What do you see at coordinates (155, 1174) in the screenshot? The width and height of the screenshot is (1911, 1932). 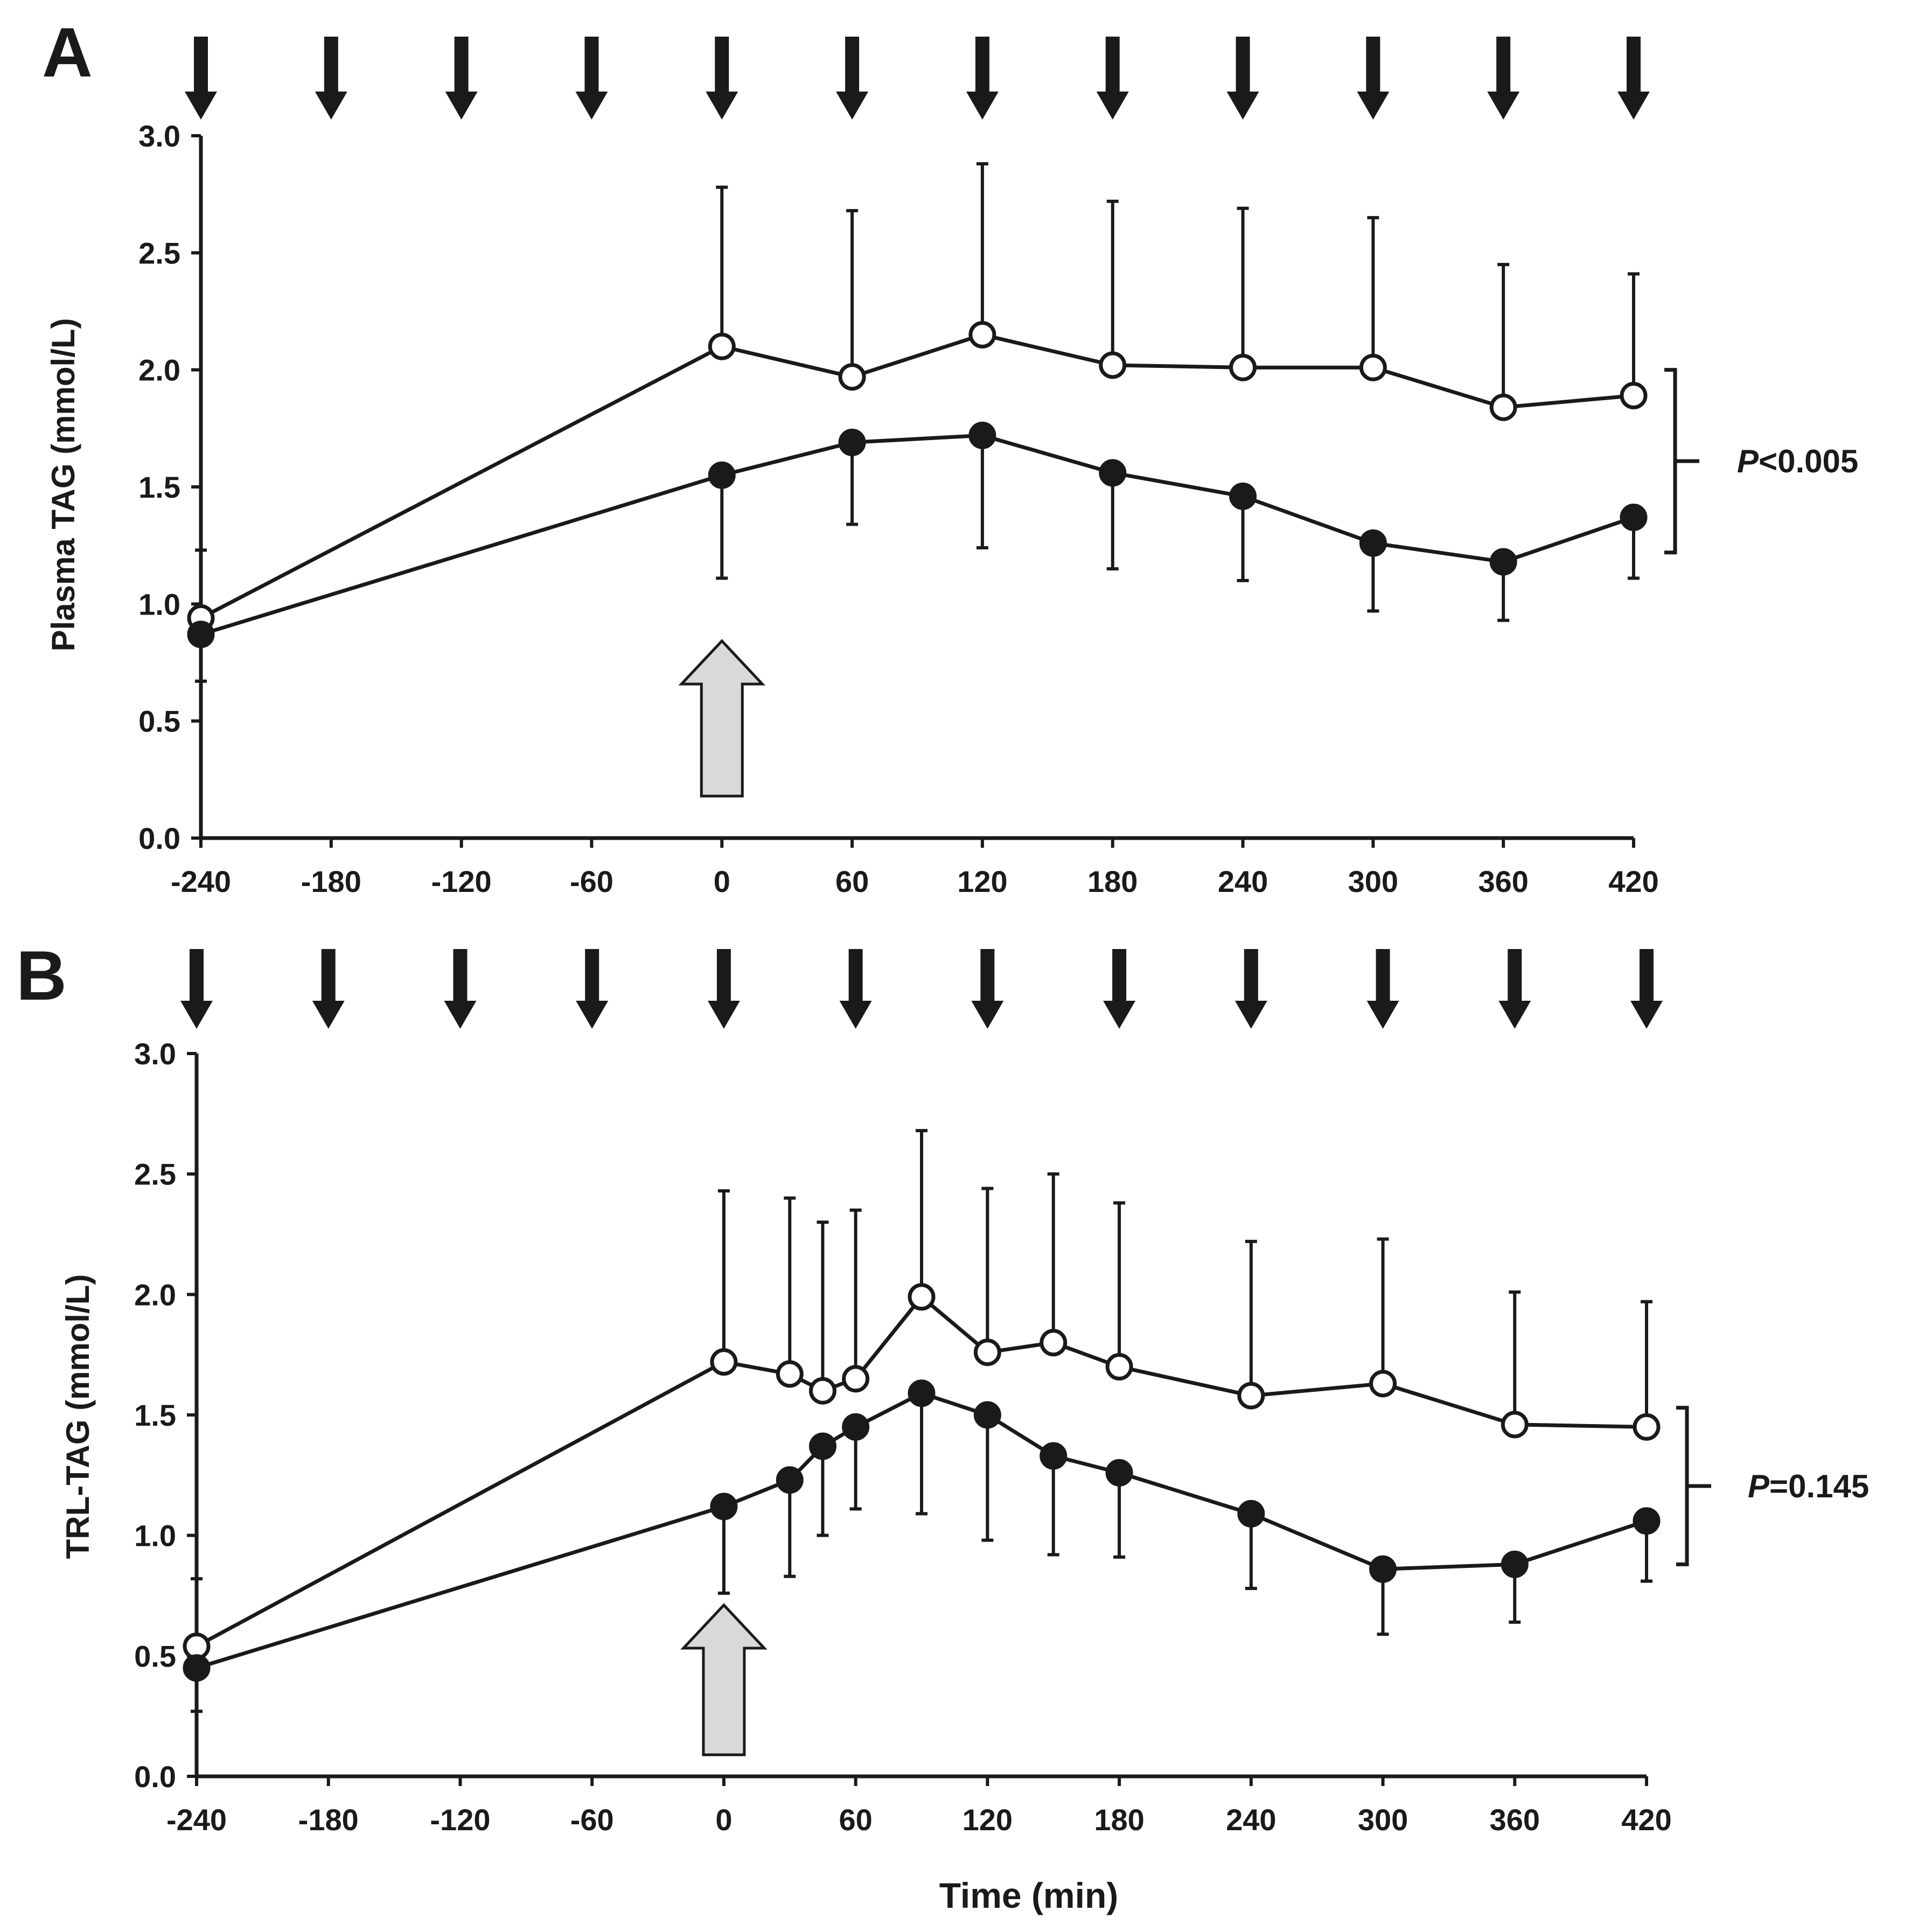 I see `panel-b-y-tick-label-5: 2.5` at bounding box center [155, 1174].